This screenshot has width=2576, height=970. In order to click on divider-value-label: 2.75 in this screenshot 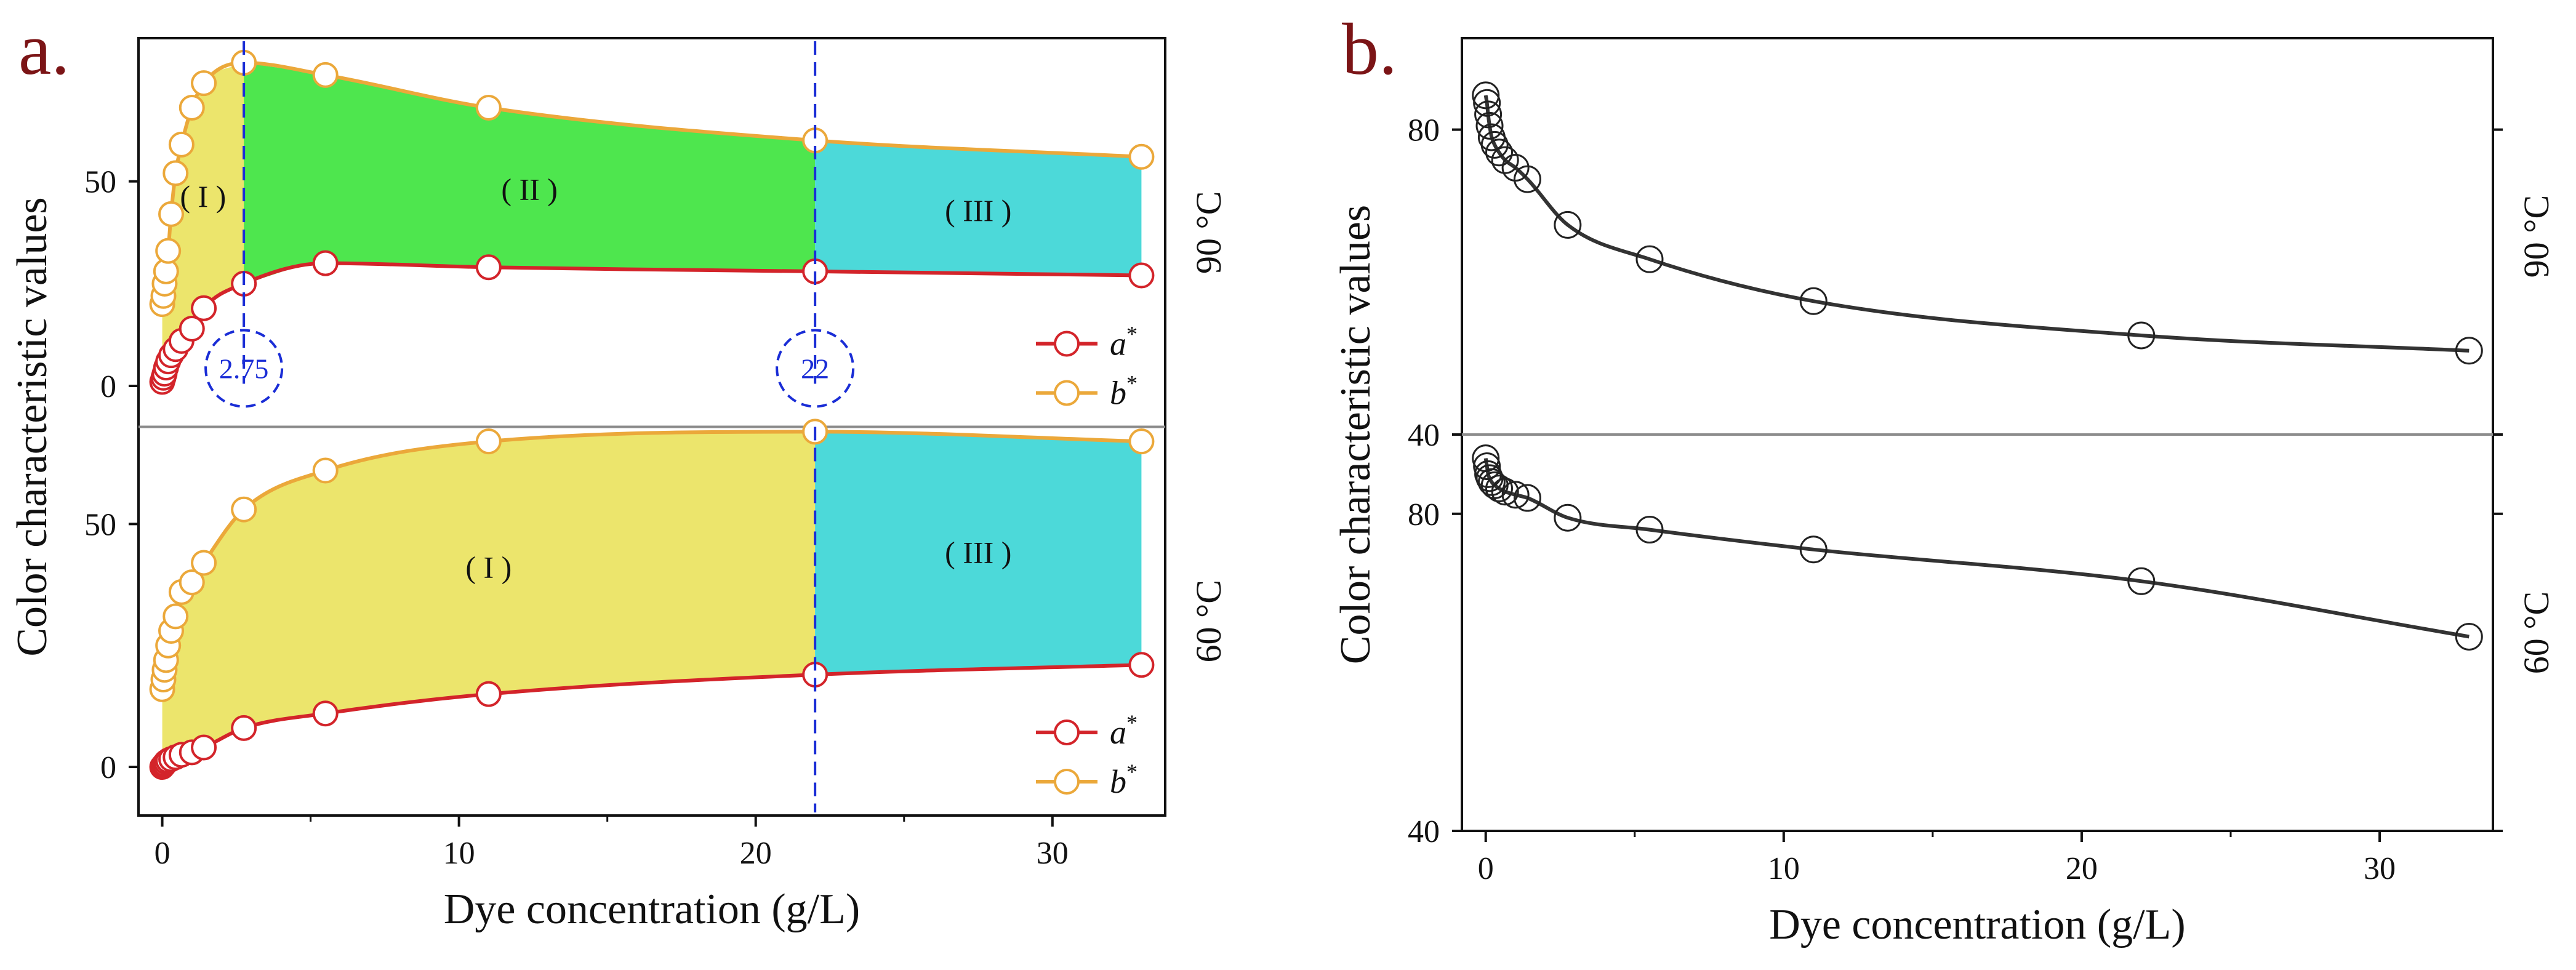, I will do `click(244, 369)`.